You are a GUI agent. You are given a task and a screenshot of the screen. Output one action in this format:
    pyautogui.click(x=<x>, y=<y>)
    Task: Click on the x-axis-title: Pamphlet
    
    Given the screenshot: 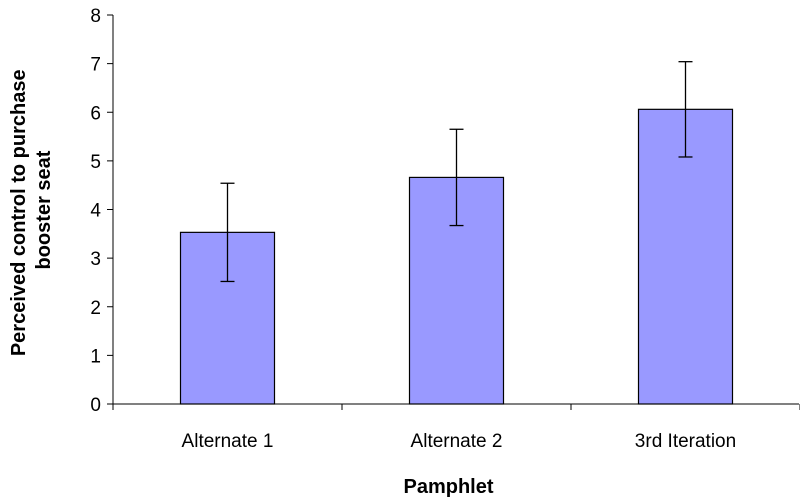 What is the action you would take?
    pyautogui.click(x=448, y=487)
    